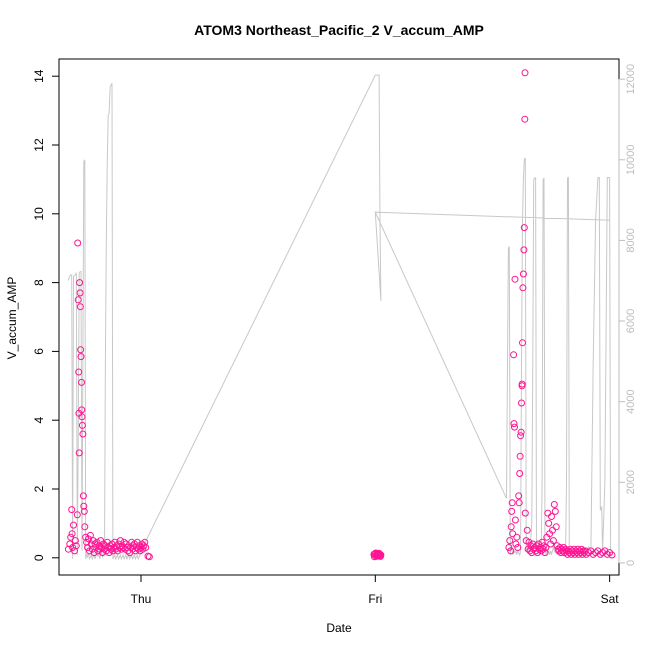 The width and height of the screenshot is (650, 650). What do you see at coordinates (631, 79) in the screenshot?
I see `y2-tick-label: 12000` at bounding box center [631, 79].